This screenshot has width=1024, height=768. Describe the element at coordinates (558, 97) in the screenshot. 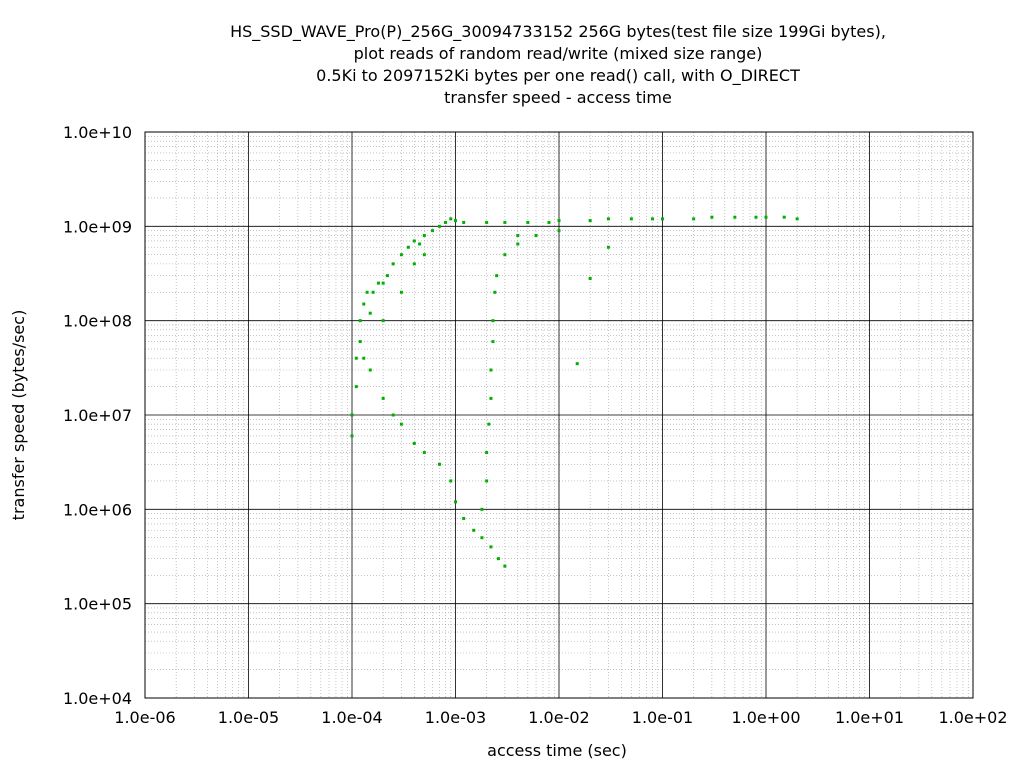

I see `chart-title-line-4: transfer speed - access time` at that location.